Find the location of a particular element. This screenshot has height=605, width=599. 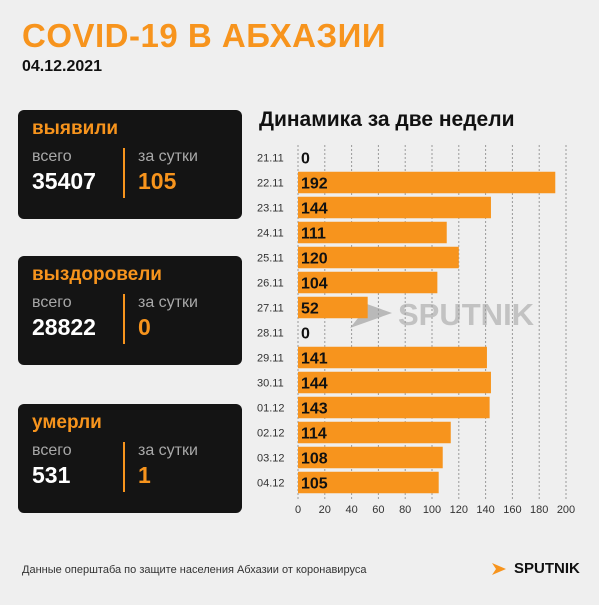

watermark-text: SPUTNIK is located at coordinates (466, 314).